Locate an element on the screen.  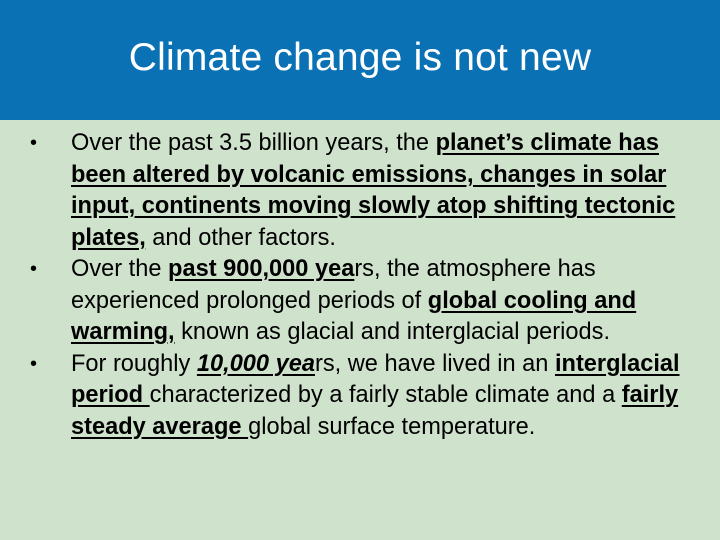
slide-title: Climate change is not new is located at coordinates (360, 57).